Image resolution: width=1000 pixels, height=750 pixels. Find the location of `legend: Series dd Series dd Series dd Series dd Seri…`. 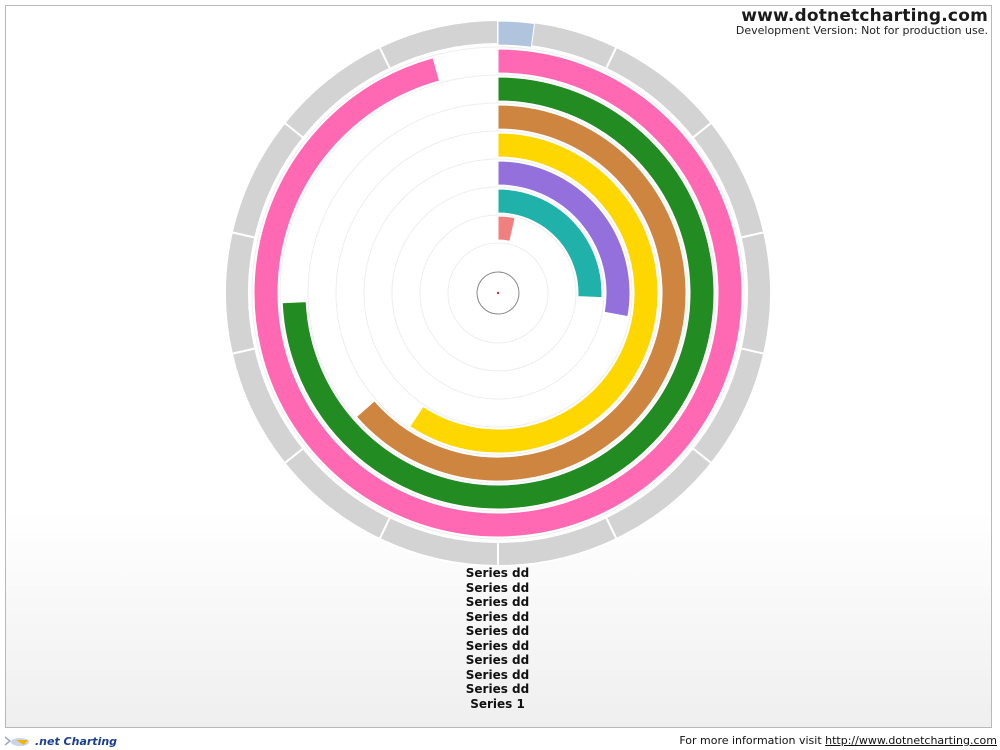

legend: Series dd Series dd Series dd Series dd Seri… is located at coordinates (497, 638).